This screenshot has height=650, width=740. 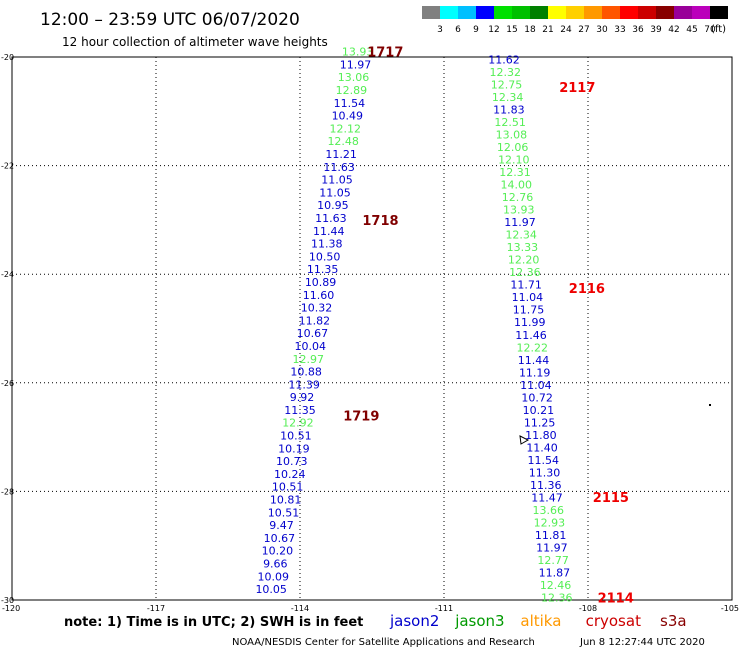 I want to click on data-point-label: 12.22, so click(x=532, y=347).